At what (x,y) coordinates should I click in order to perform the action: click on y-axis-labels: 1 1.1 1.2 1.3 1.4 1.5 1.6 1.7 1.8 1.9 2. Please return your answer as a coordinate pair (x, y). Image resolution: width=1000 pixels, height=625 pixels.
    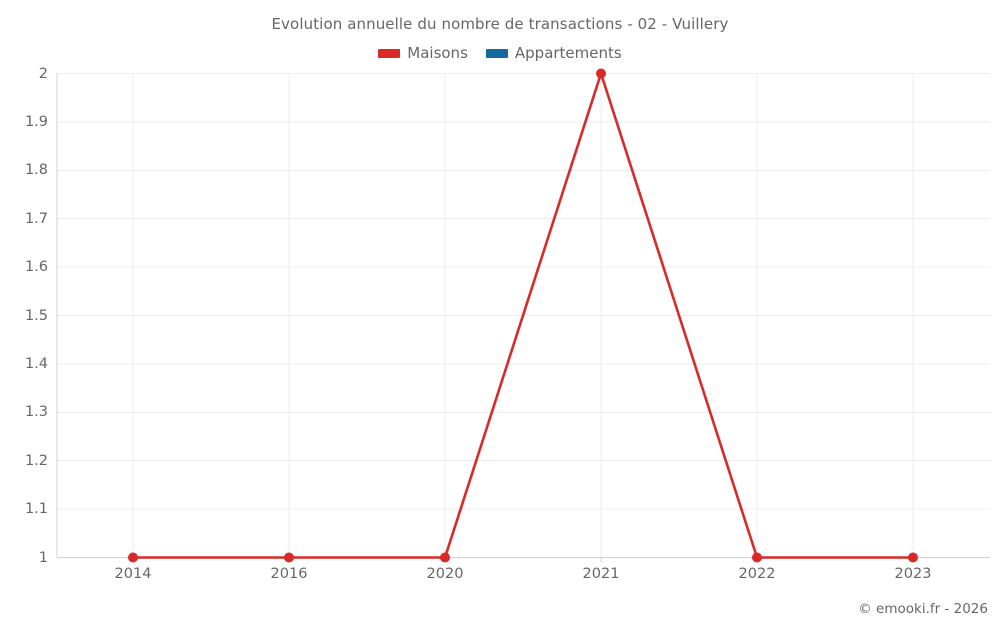
    Looking at the image, I should click on (24, 312).